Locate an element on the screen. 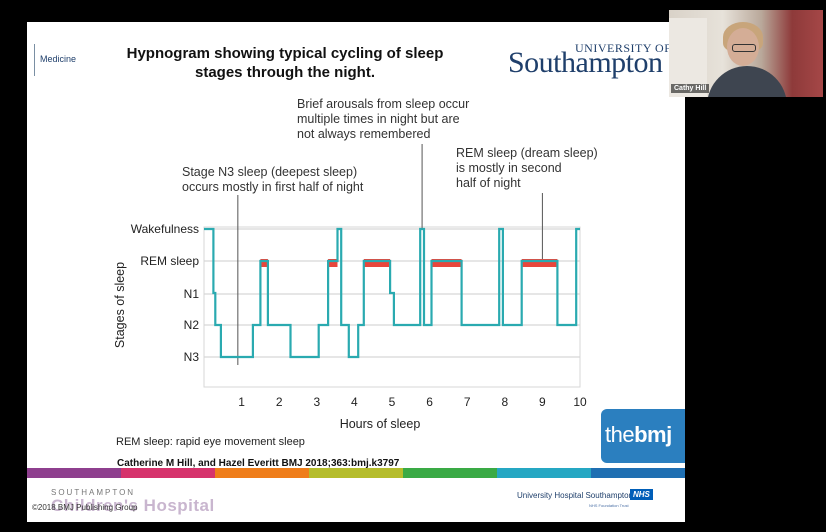  participant-name: Cathy Hill is located at coordinates (690, 88).